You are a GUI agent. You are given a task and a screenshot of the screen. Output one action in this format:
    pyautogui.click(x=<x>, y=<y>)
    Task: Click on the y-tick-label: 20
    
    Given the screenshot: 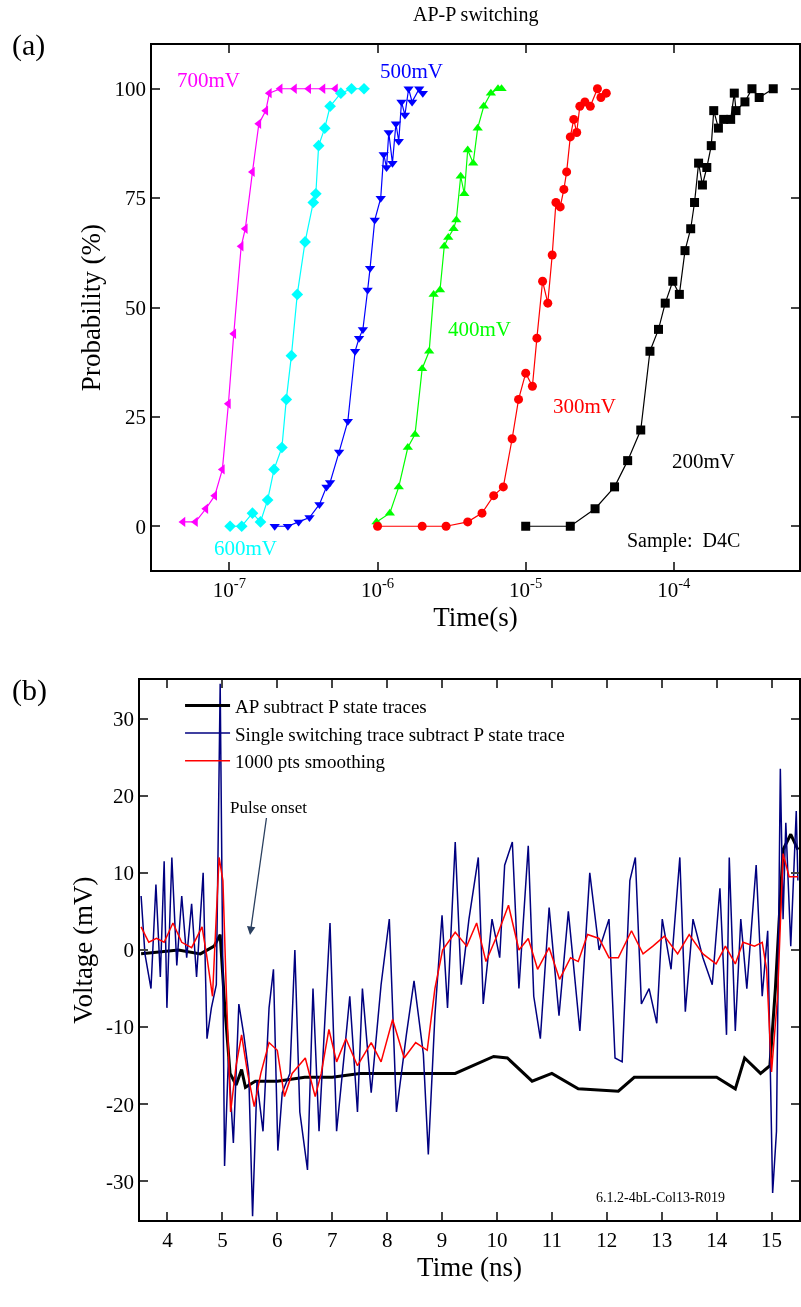 What is the action you would take?
    pyautogui.click(x=124, y=796)
    